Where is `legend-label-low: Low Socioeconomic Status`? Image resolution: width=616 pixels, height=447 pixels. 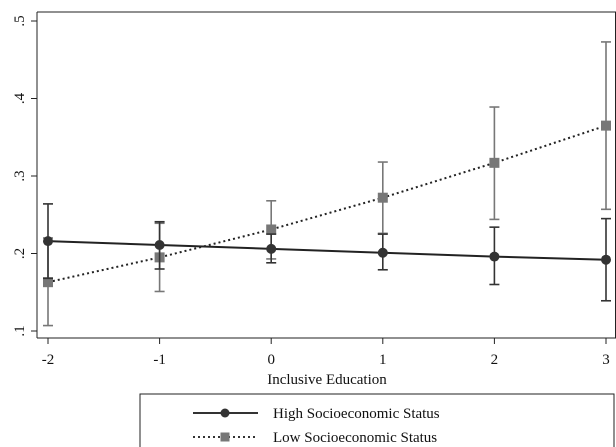 legend-label-low: Low Socioeconomic Status is located at coordinates (355, 438).